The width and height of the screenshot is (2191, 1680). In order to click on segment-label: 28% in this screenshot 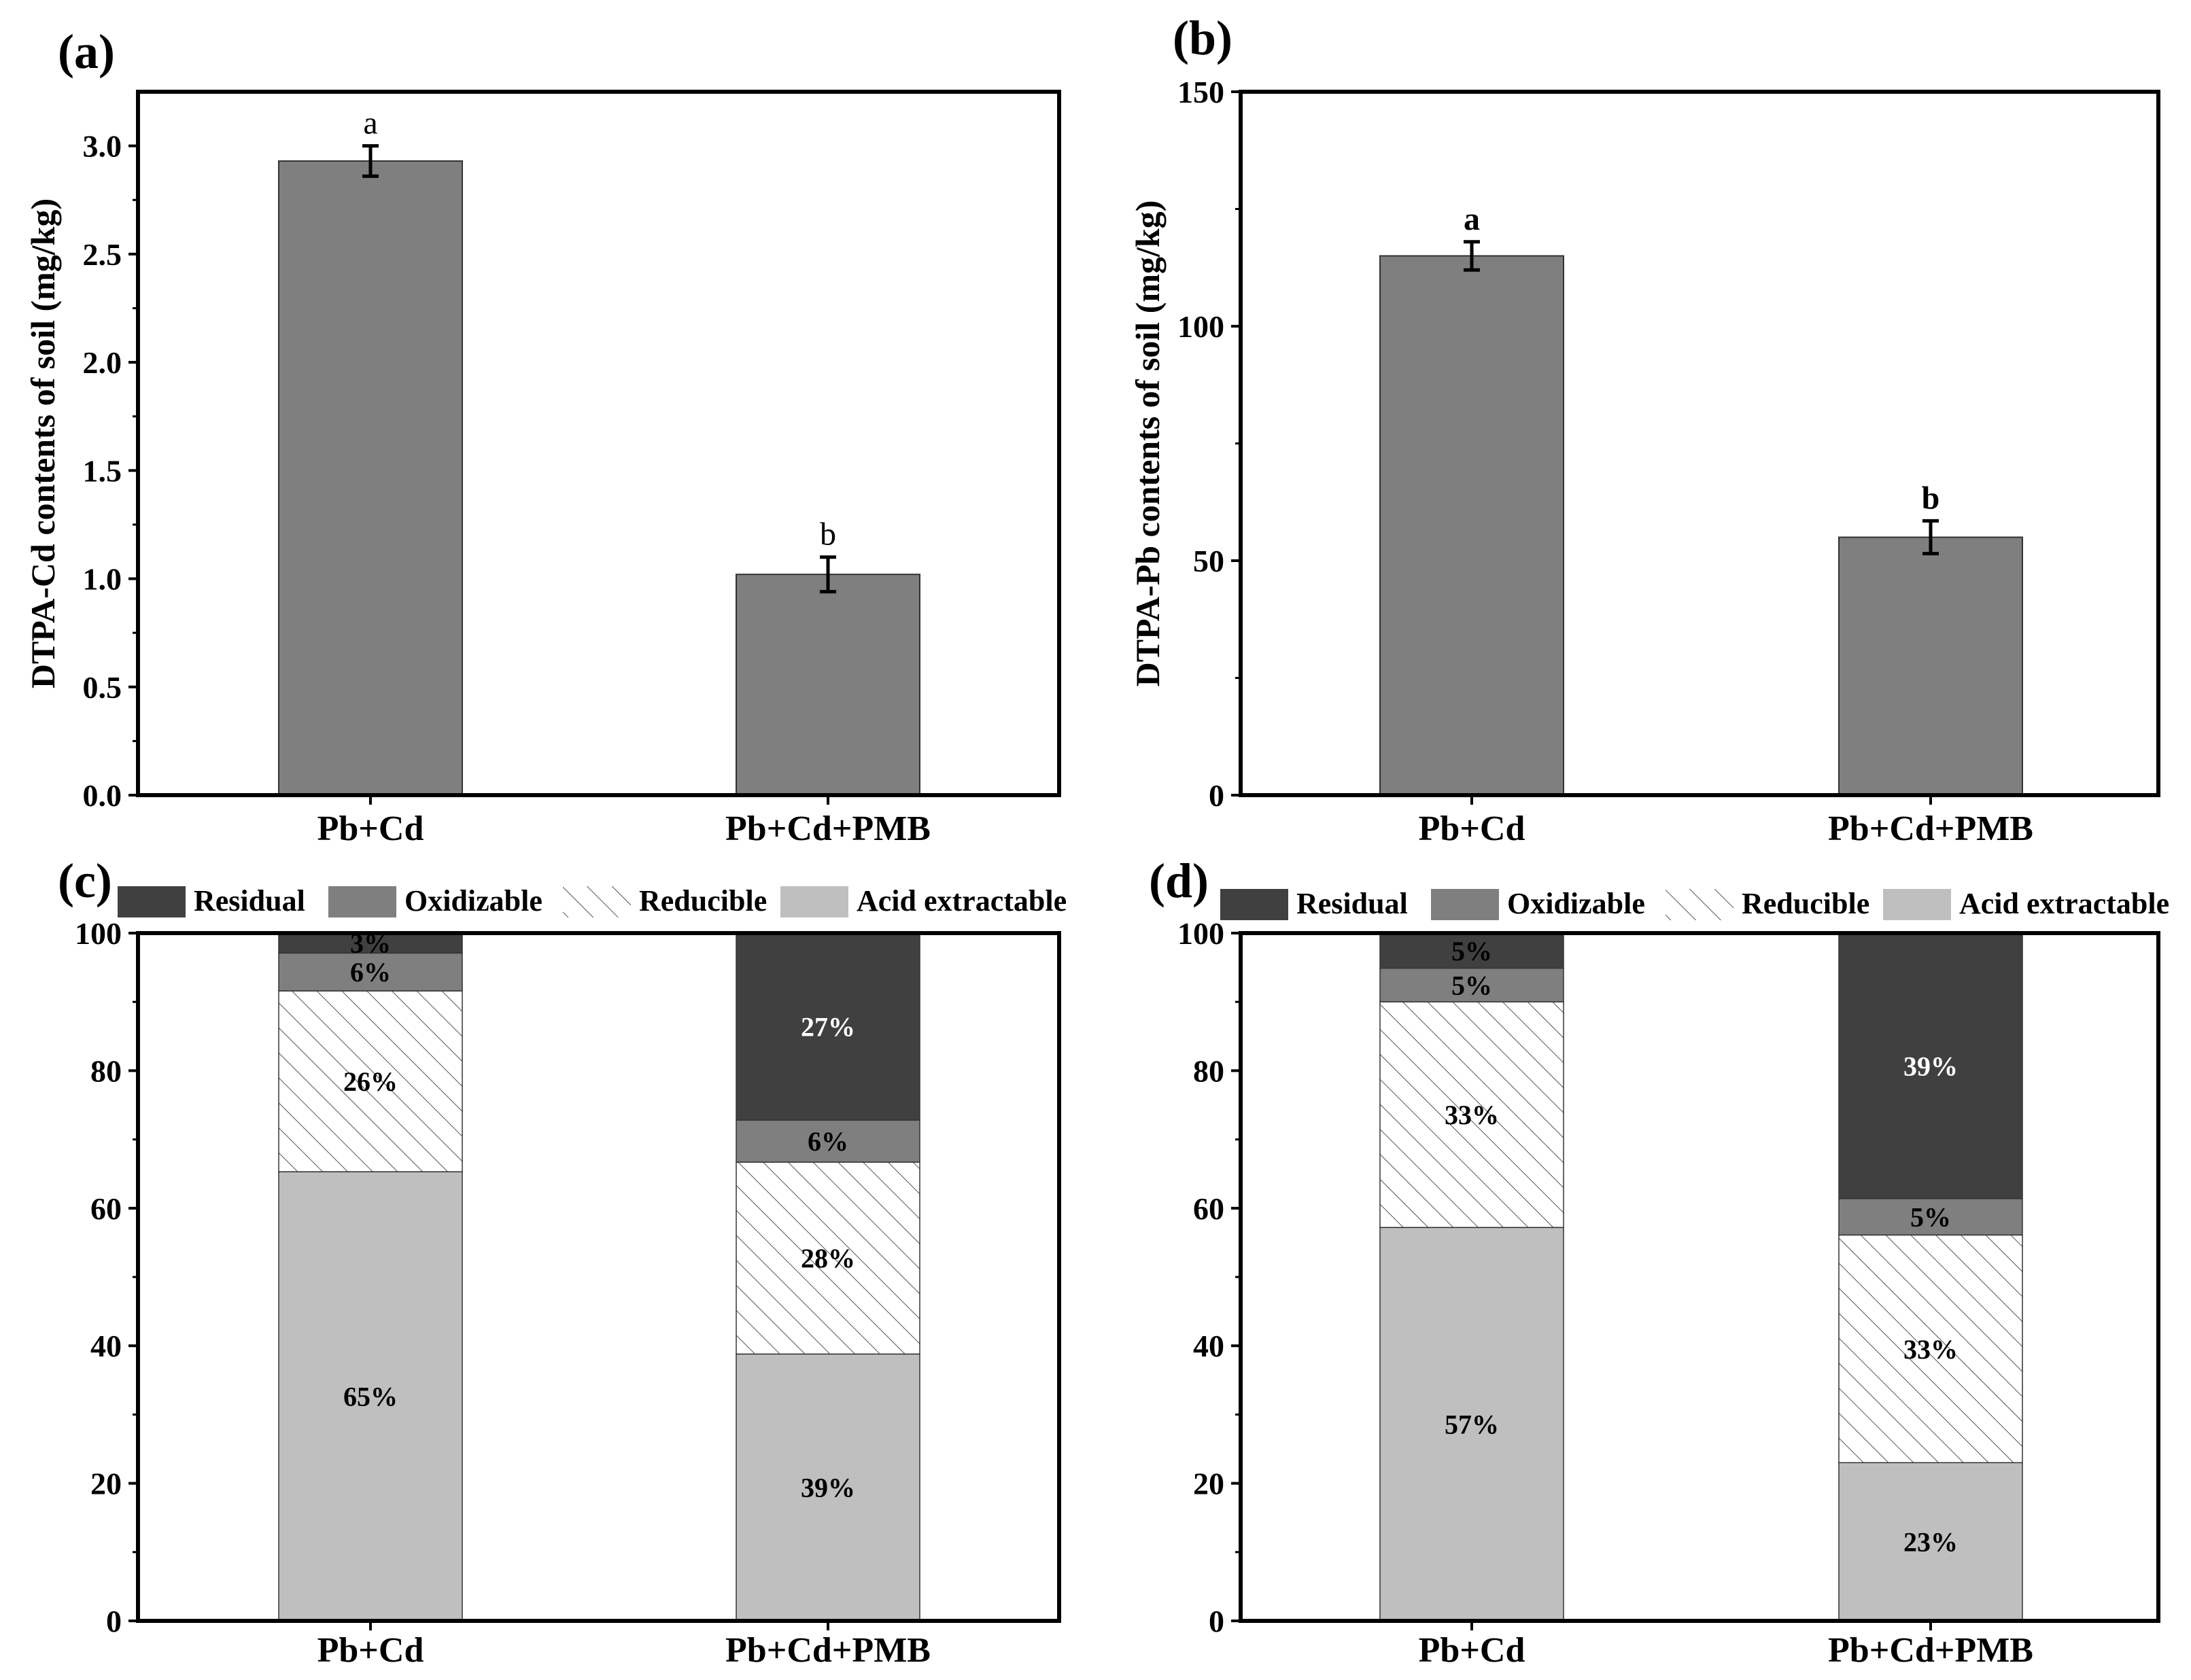, I will do `click(828, 1258)`.